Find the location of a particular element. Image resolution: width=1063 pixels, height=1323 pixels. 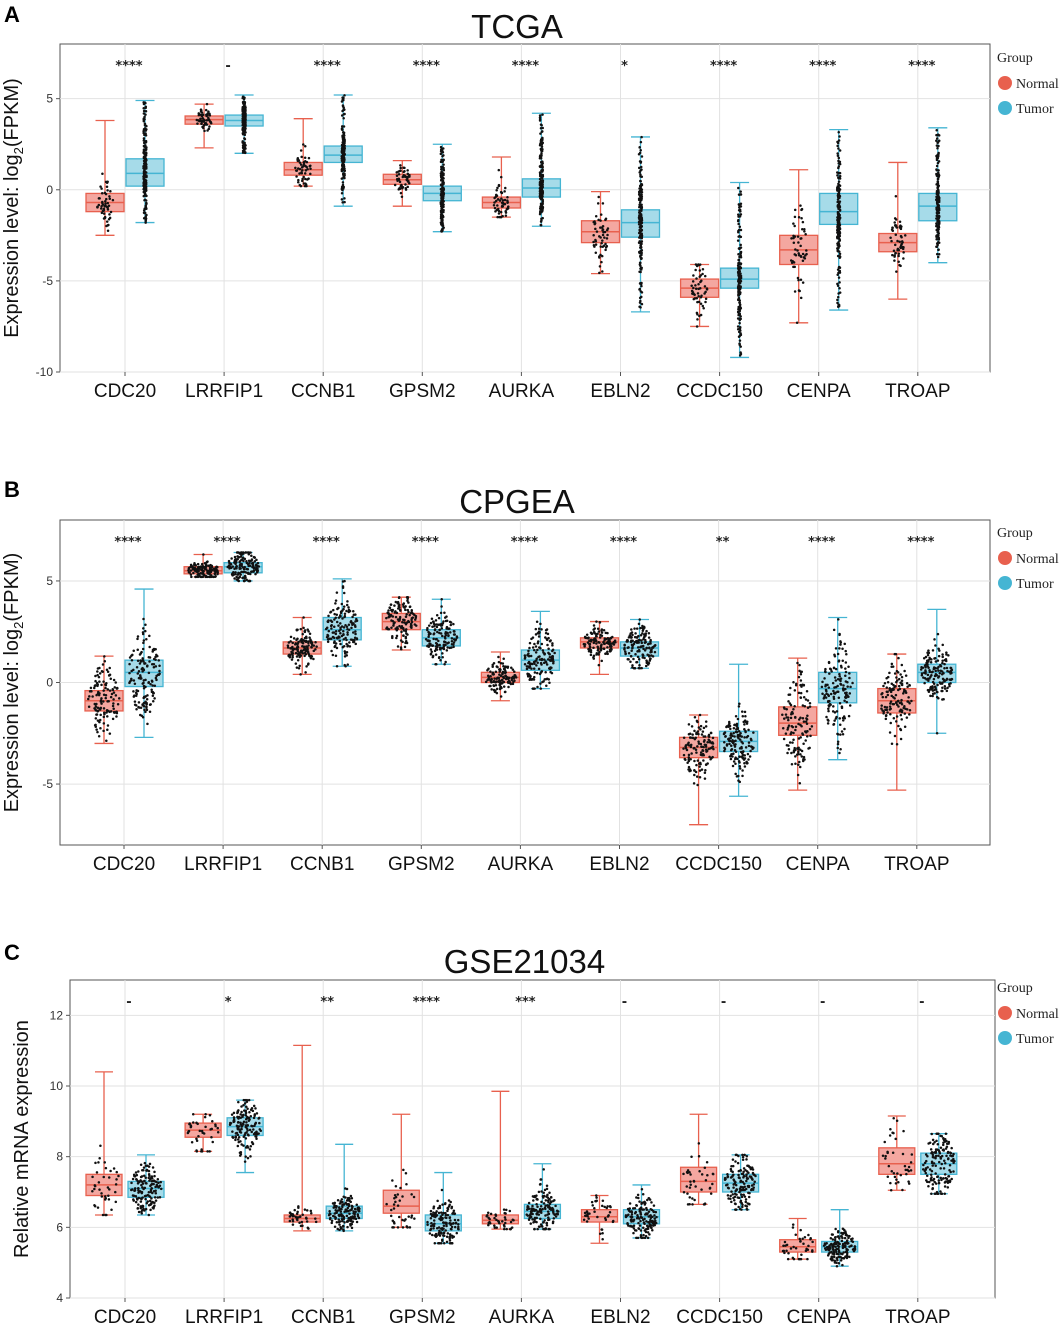

normal-box-lrrfip1 is located at coordinates (204, 125).